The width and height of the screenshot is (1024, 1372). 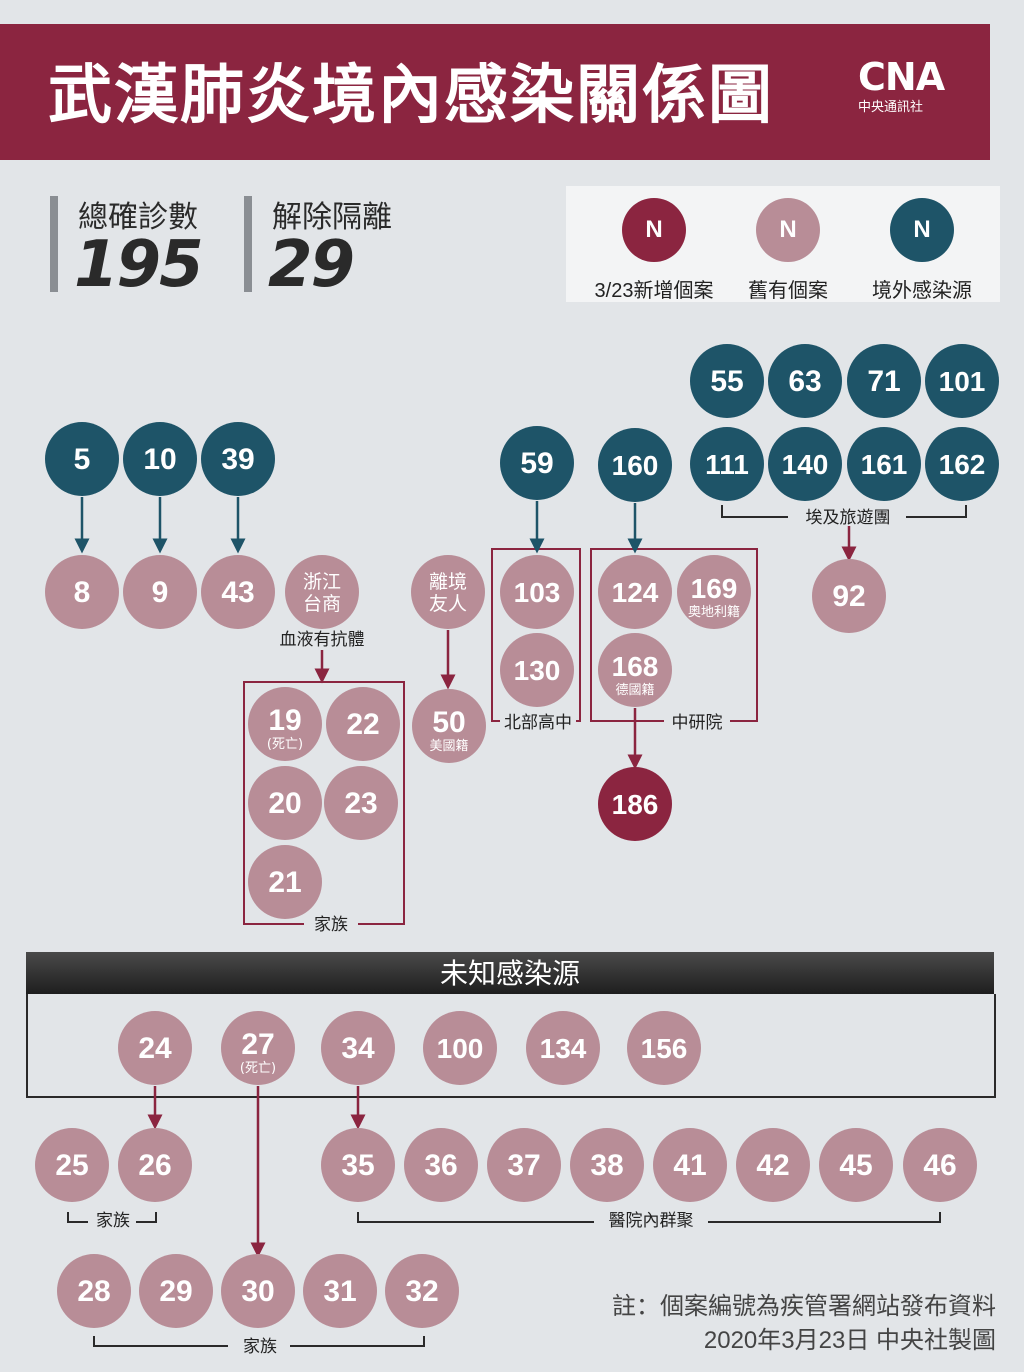 What do you see at coordinates (714, 588) in the screenshot?
I see `case-number-169: 169` at bounding box center [714, 588].